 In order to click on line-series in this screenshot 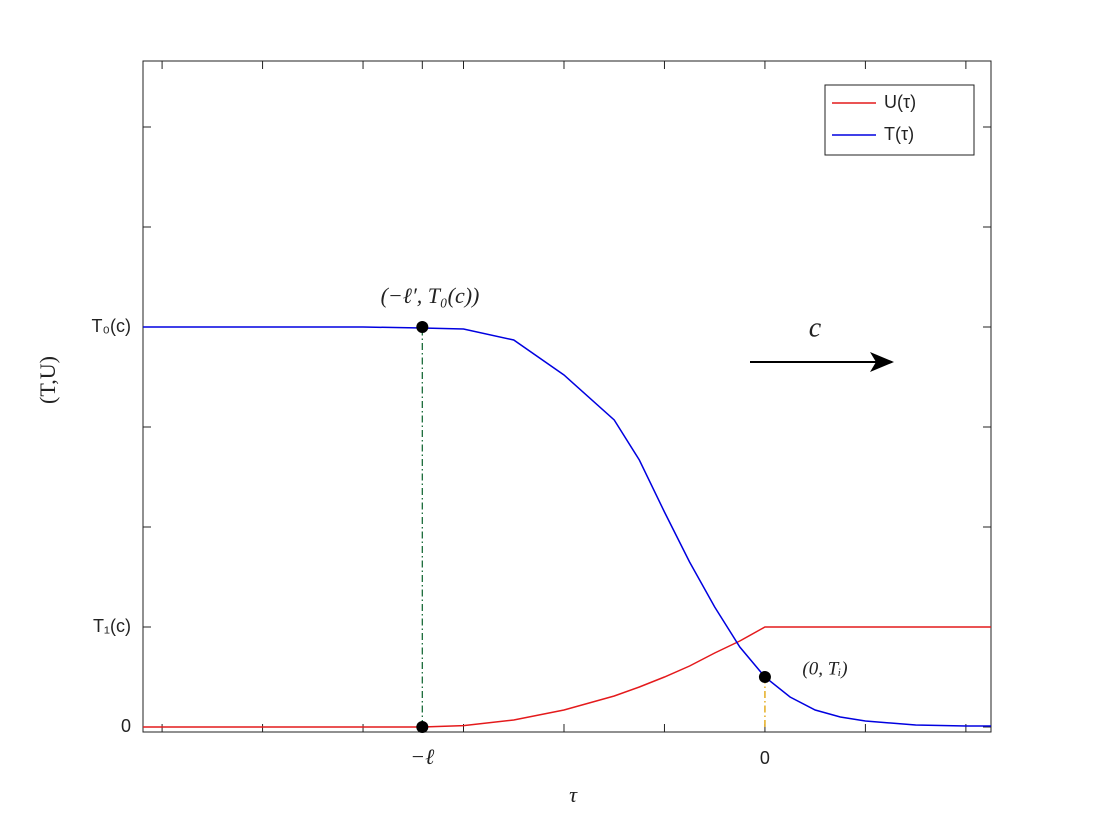, I will do `click(567, 677)`.